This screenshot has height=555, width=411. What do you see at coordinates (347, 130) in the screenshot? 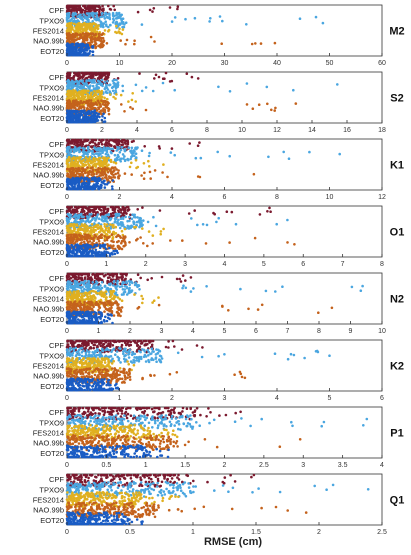
I see `x-tick-label: 16` at bounding box center [347, 130].